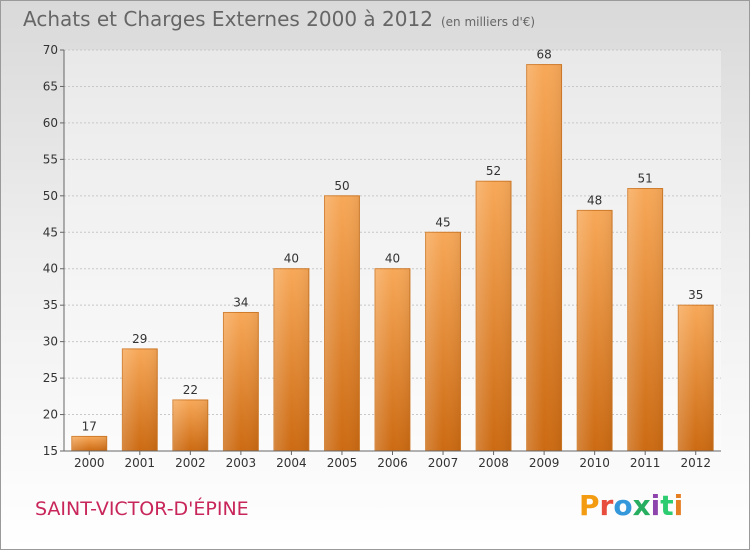  I want to click on value-label-2006: 40, so click(392, 259).